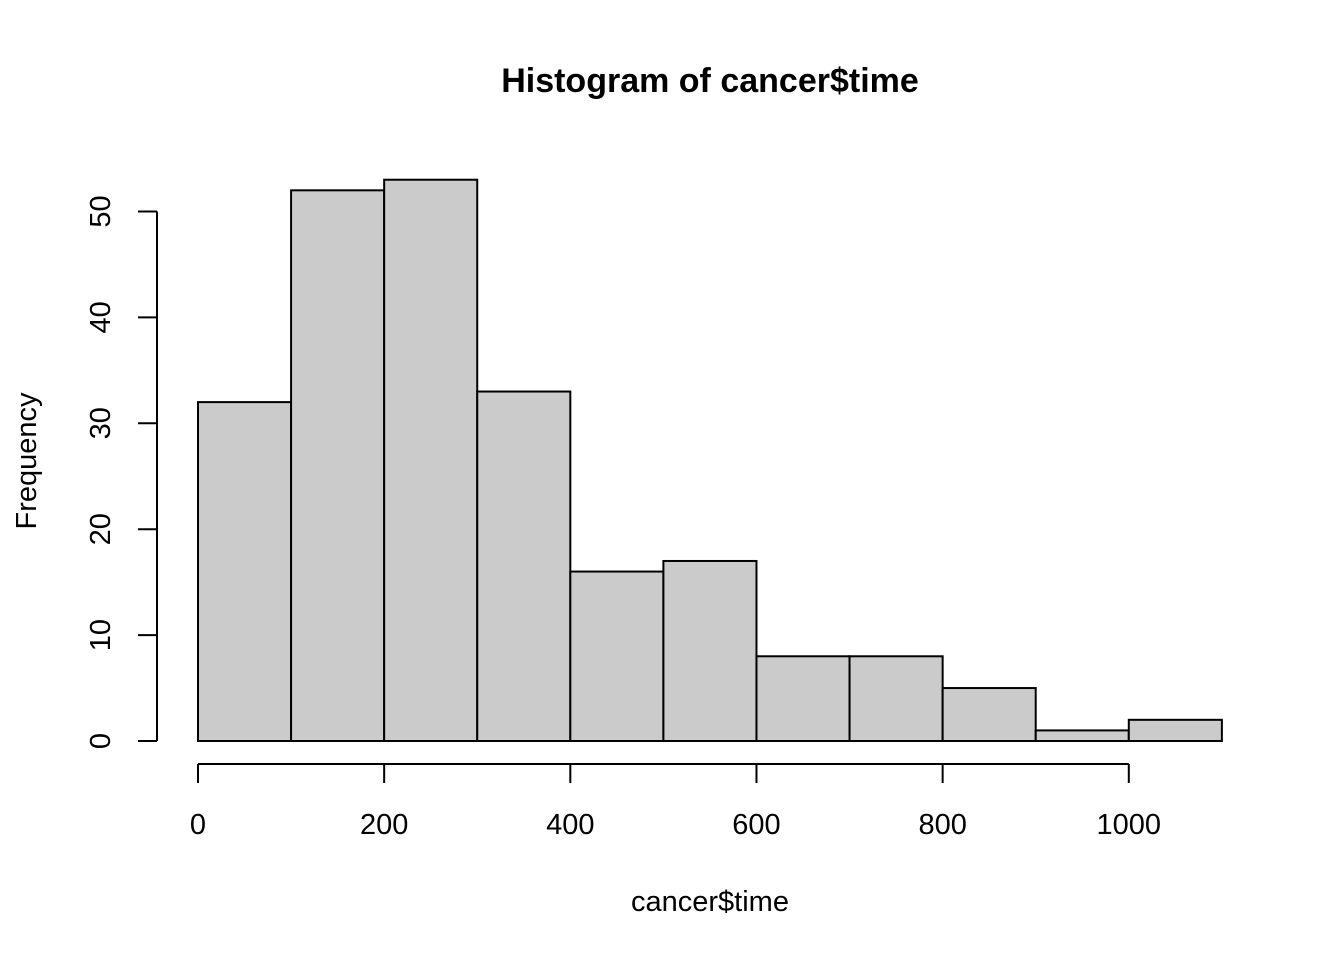 This screenshot has height=960, width=1344. What do you see at coordinates (101, 529) in the screenshot?
I see `y-tick-label: 20` at bounding box center [101, 529].